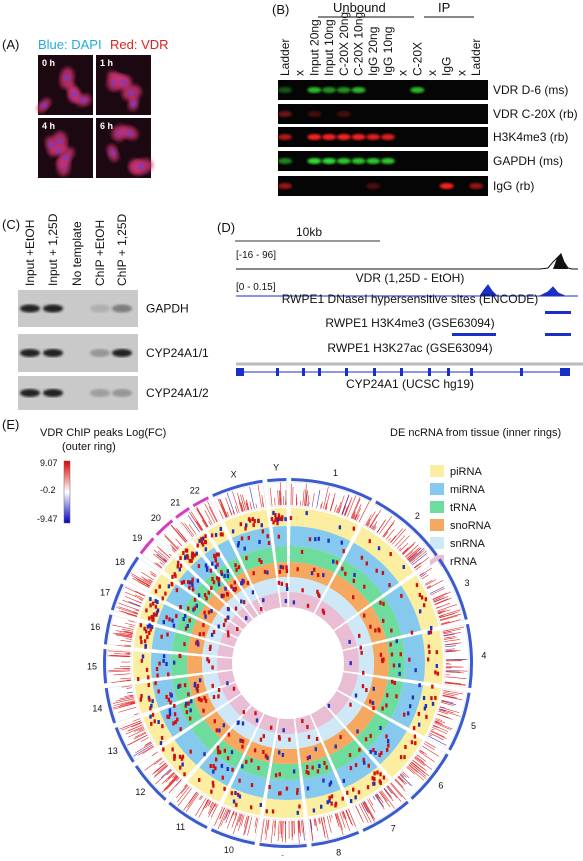 This screenshot has width=583, height=861. What do you see at coordinates (177, 393) in the screenshot?
I see `gene-label: CYP24A1/2` at bounding box center [177, 393].